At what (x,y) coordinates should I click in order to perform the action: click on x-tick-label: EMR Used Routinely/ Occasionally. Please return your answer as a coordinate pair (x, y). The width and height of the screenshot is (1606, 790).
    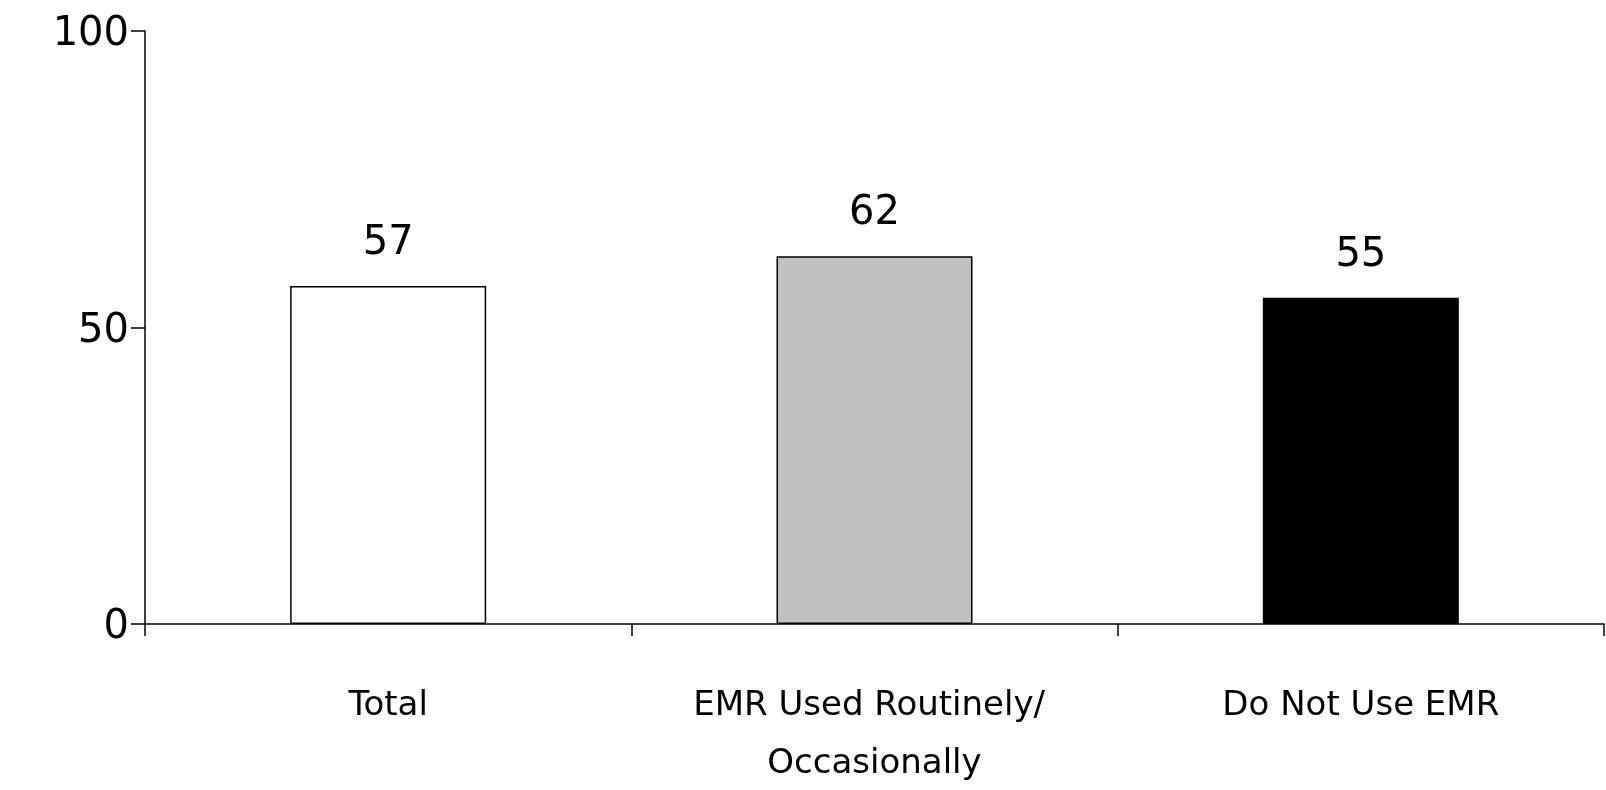
    Looking at the image, I should click on (874, 732).